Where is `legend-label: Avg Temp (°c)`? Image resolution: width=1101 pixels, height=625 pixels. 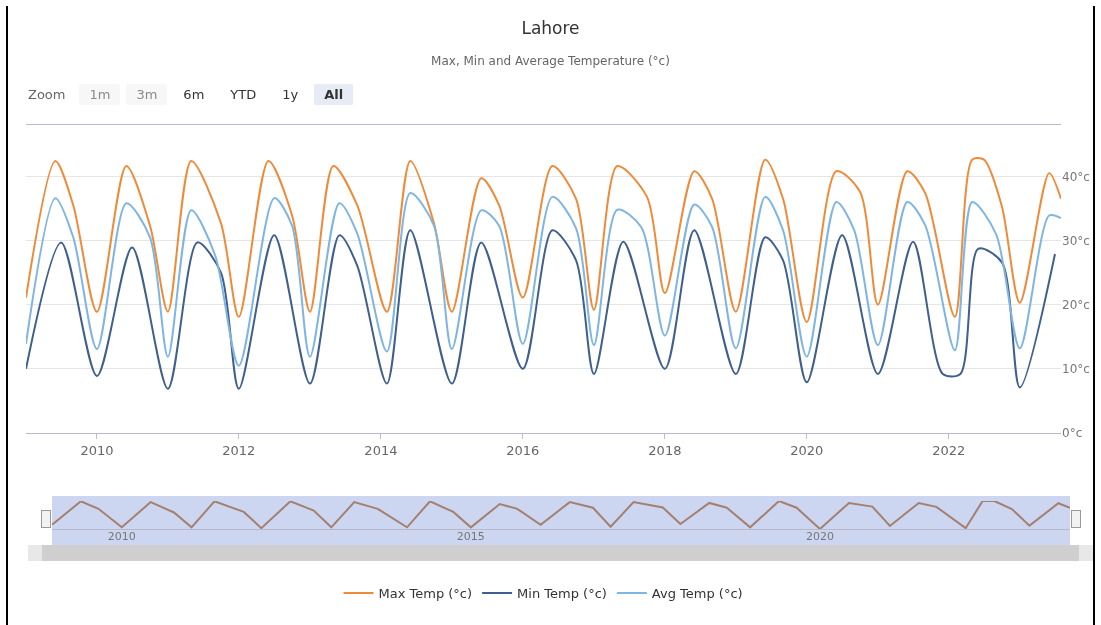 legend-label: Avg Temp (°c) is located at coordinates (697, 594).